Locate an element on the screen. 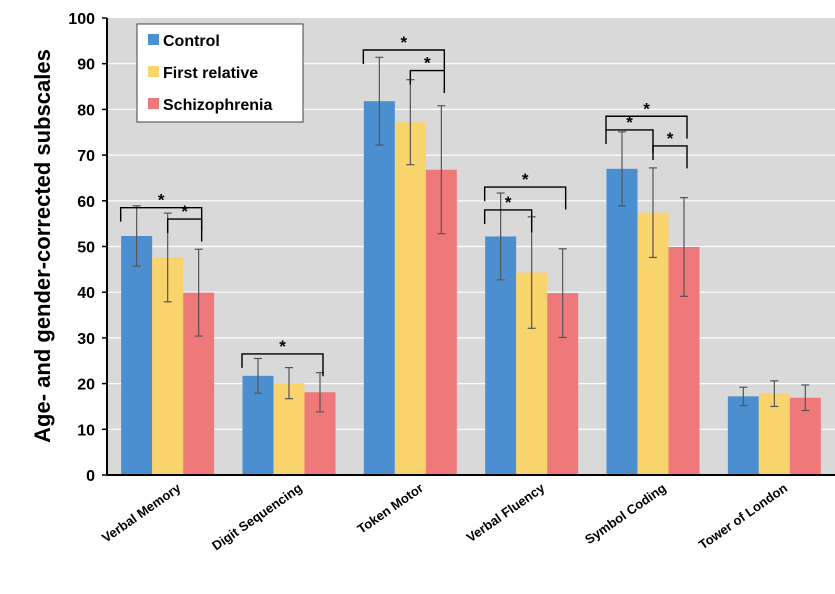 The height and width of the screenshot is (594, 835). y-tick-label: 100 is located at coordinates (81, 19).